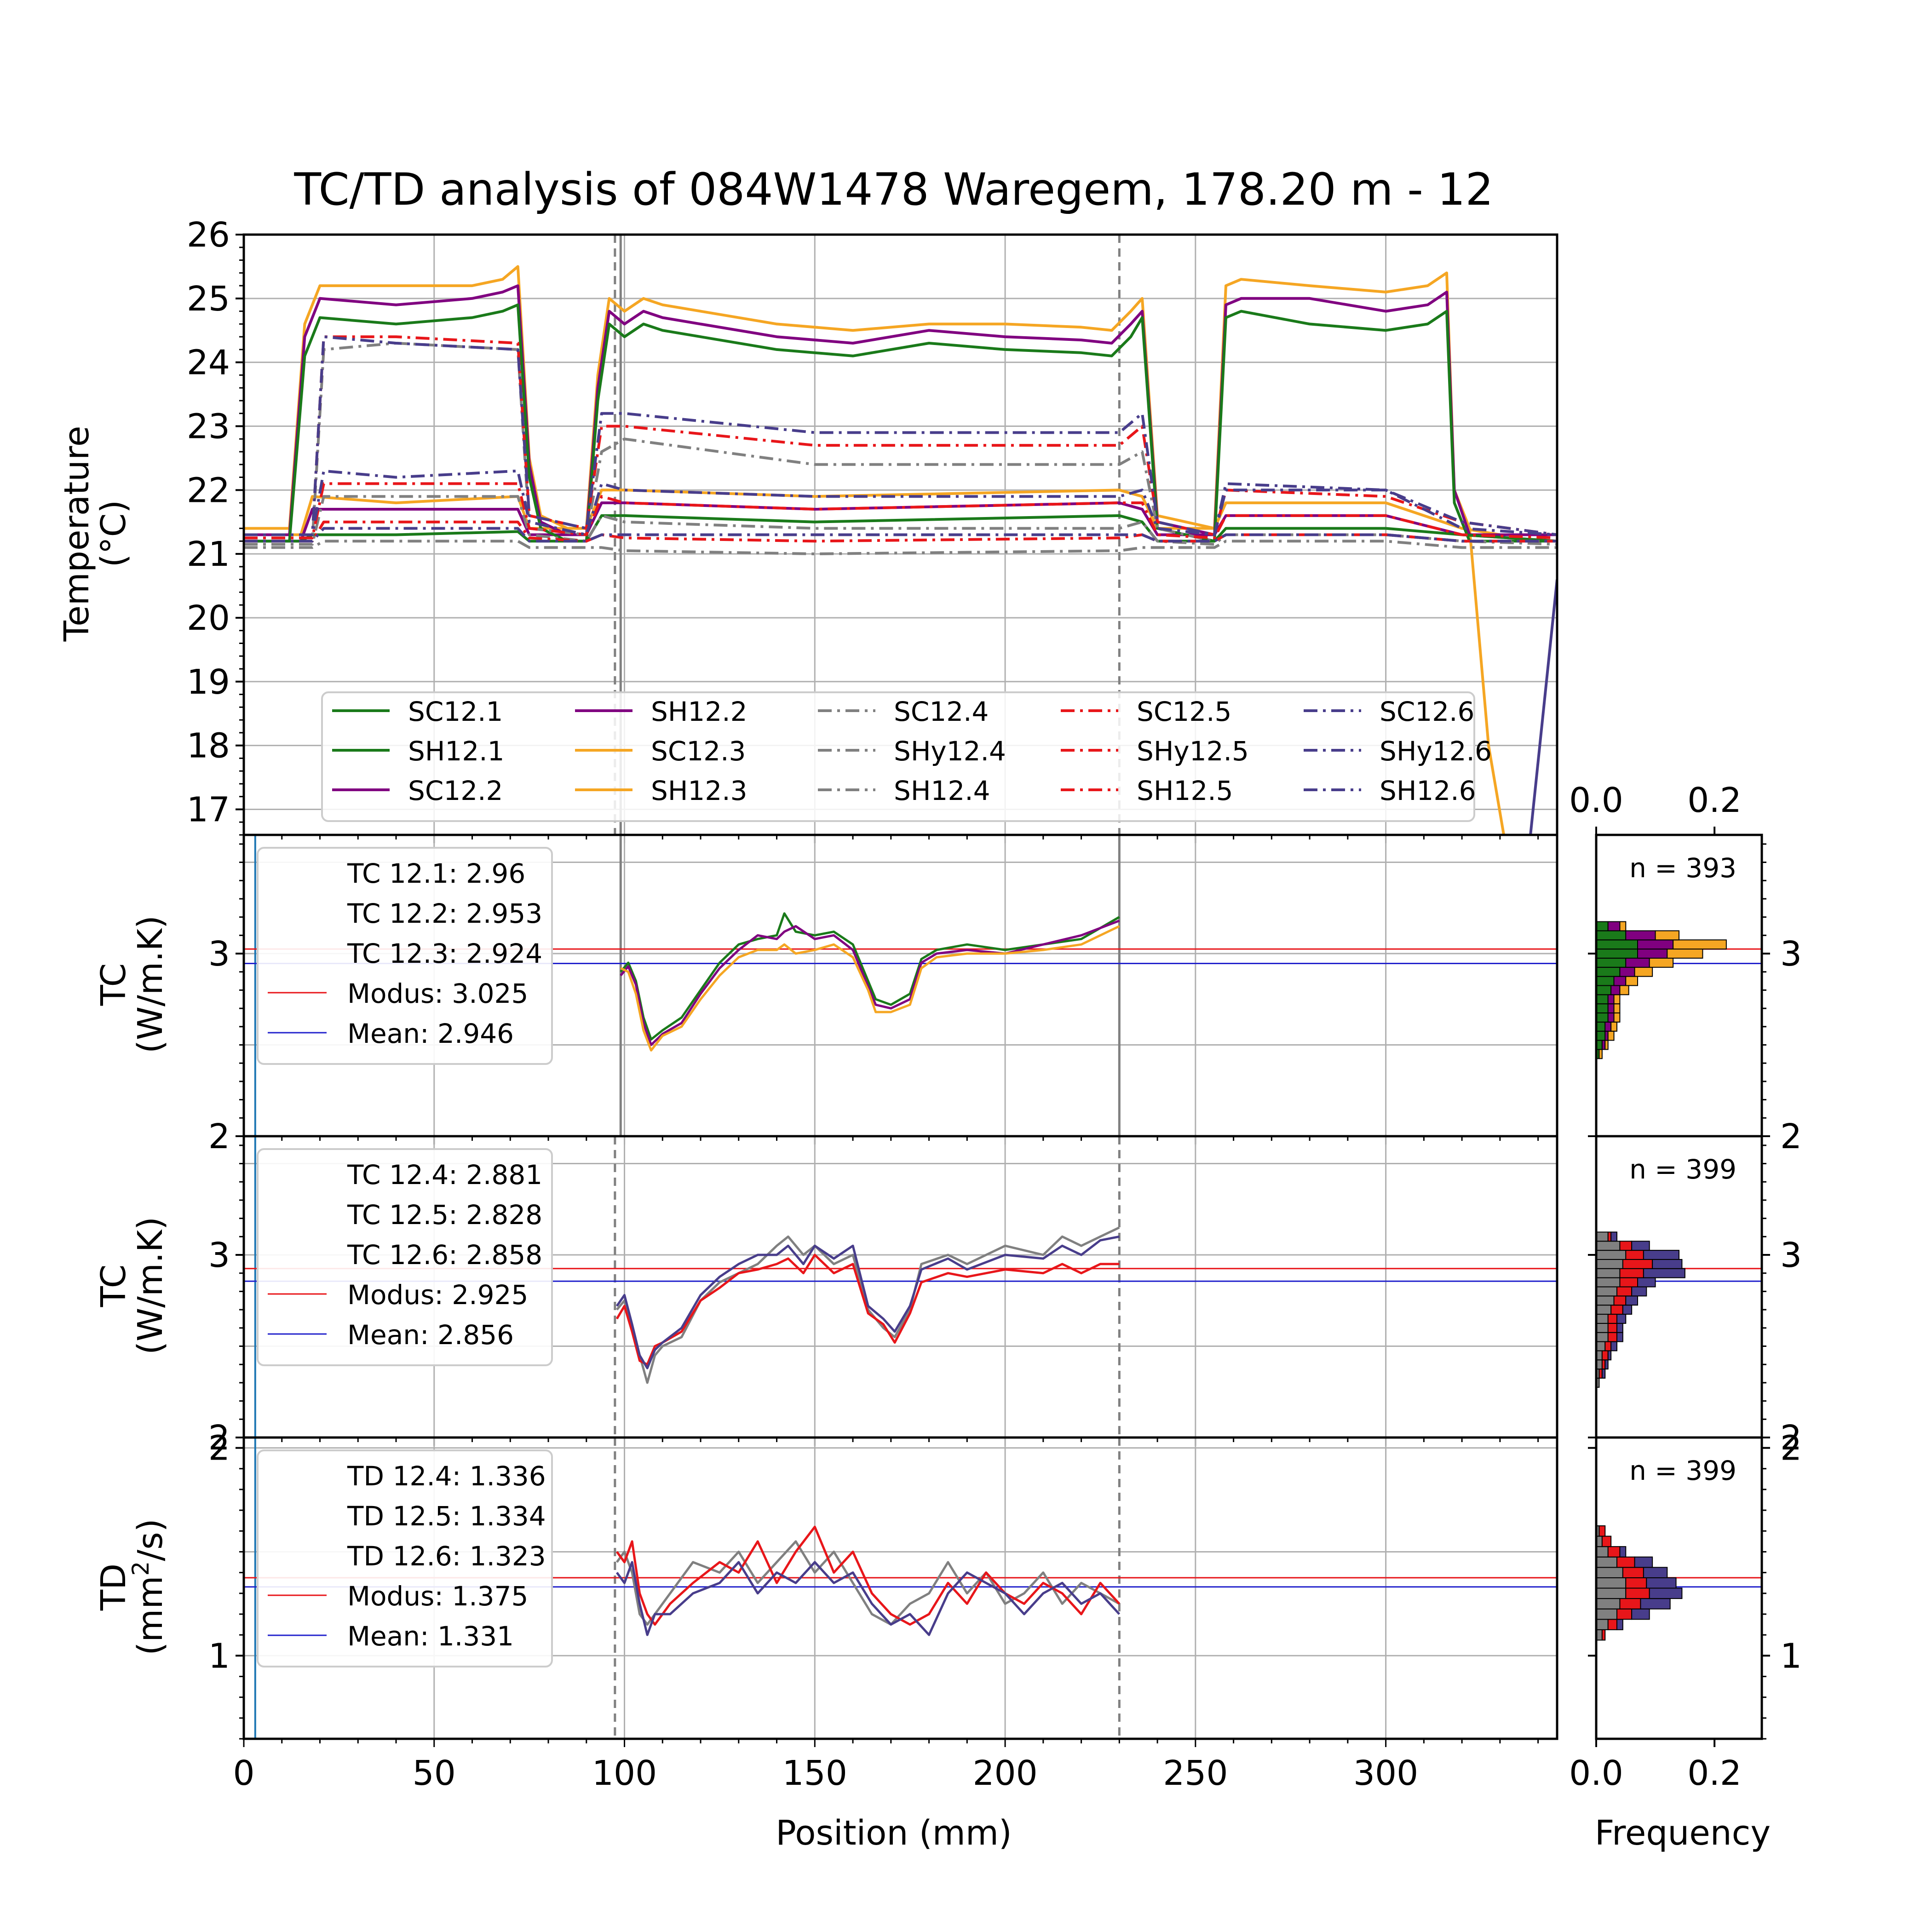  I want to click on tc-panel-upper: 2 3 TC 12.1: 2.96 TC 12.2: 2.953 TC 12.3, so click(883, 995).